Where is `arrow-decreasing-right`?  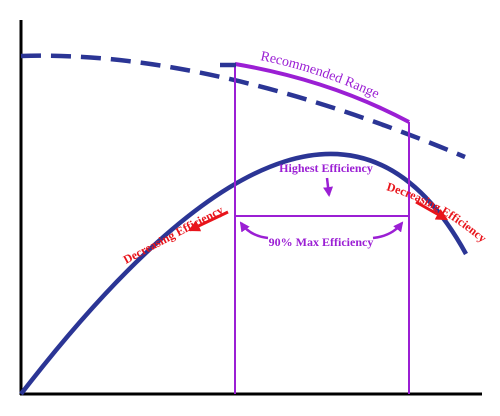
arrow-decreasing-right is located at coordinates (432, 210).